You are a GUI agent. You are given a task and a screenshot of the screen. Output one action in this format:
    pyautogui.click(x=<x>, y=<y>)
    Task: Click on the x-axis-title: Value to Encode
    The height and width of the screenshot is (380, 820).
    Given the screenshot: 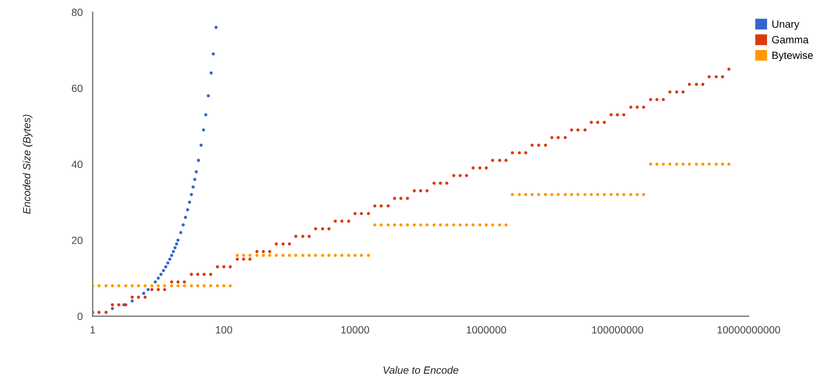 What is the action you would take?
    pyautogui.click(x=421, y=370)
    